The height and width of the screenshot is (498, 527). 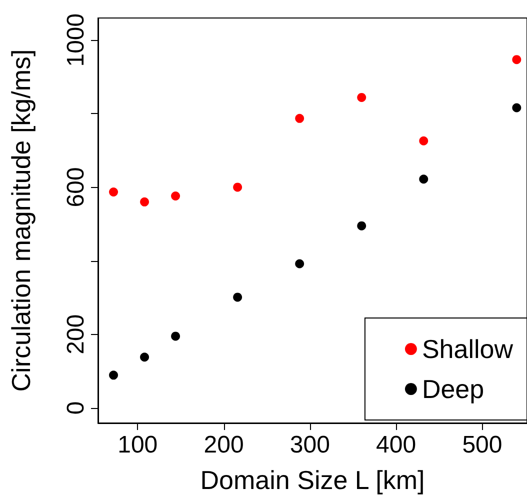 What do you see at coordinates (21, 220) in the screenshot?
I see `y-axis-title: Circulation magnitude [kg/ms]` at bounding box center [21, 220].